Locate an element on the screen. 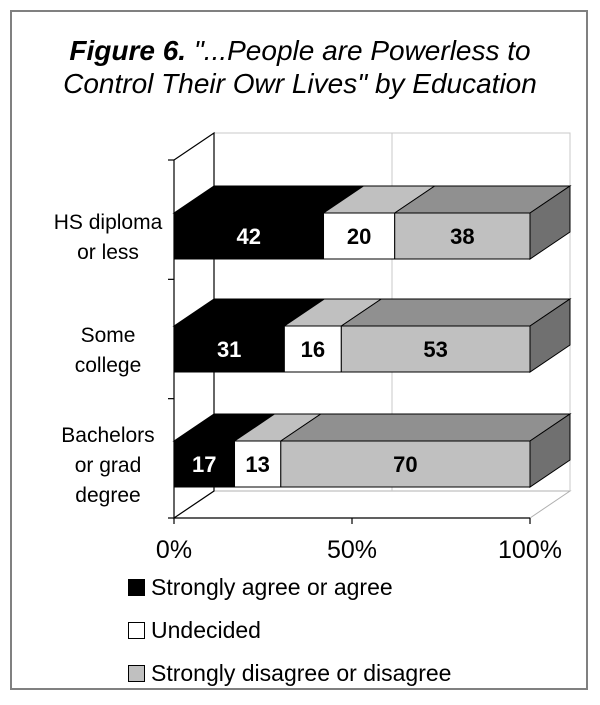 The width and height of the screenshot is (600, 705). legend-item-disagree: Strongly disagree or disagree is located at coordinates (290, 672).